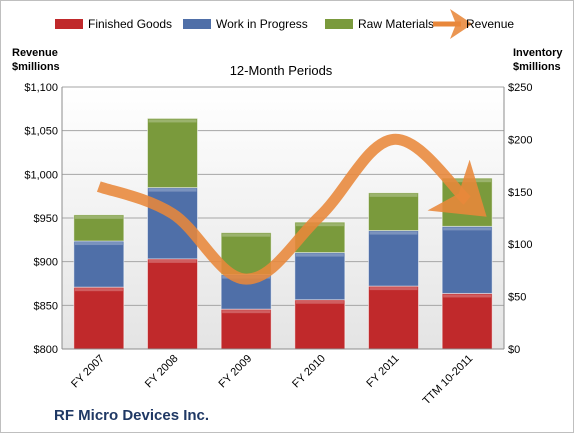  What do you see at coordinates (514, 350) in the screenshot?
I see `right-tick-label: $0` at bounding box center [514, 350].